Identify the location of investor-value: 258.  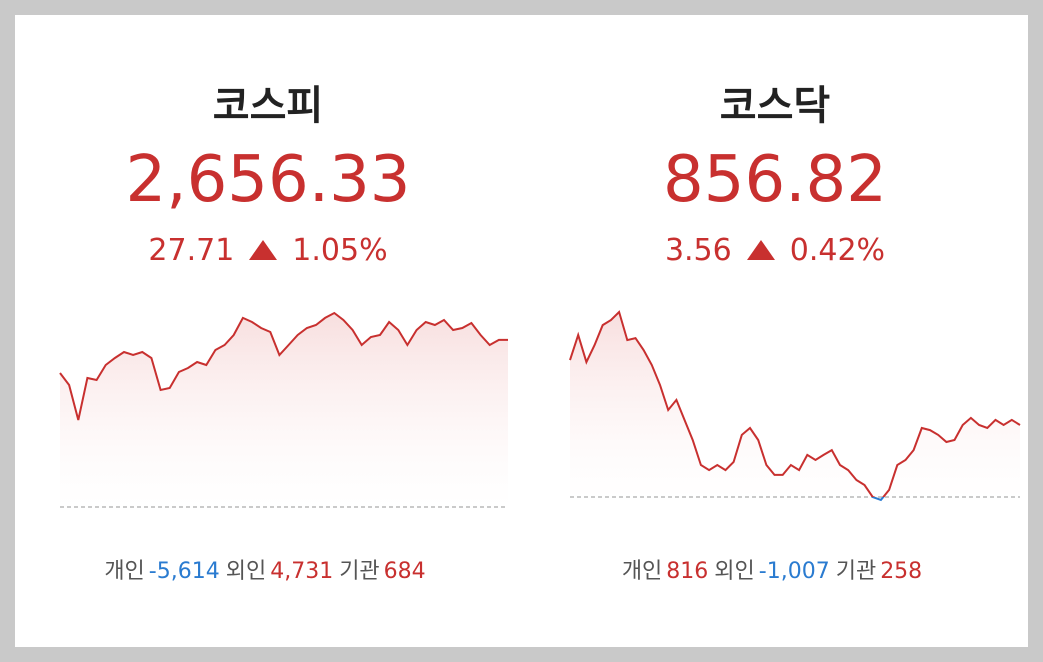
(901, 571).